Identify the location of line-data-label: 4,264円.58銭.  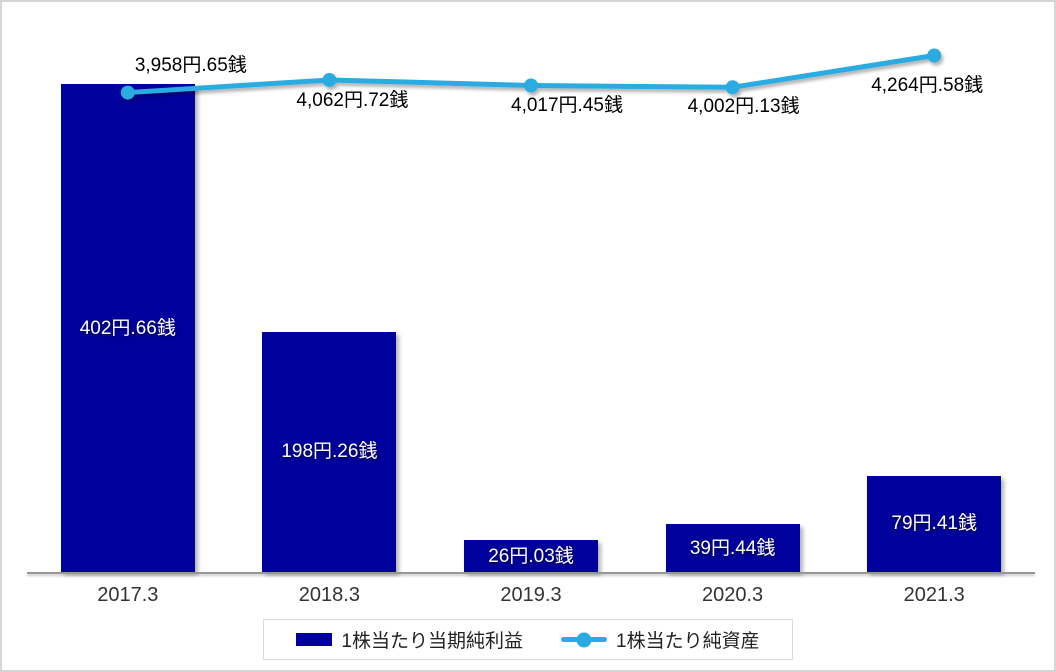
(927, 85).